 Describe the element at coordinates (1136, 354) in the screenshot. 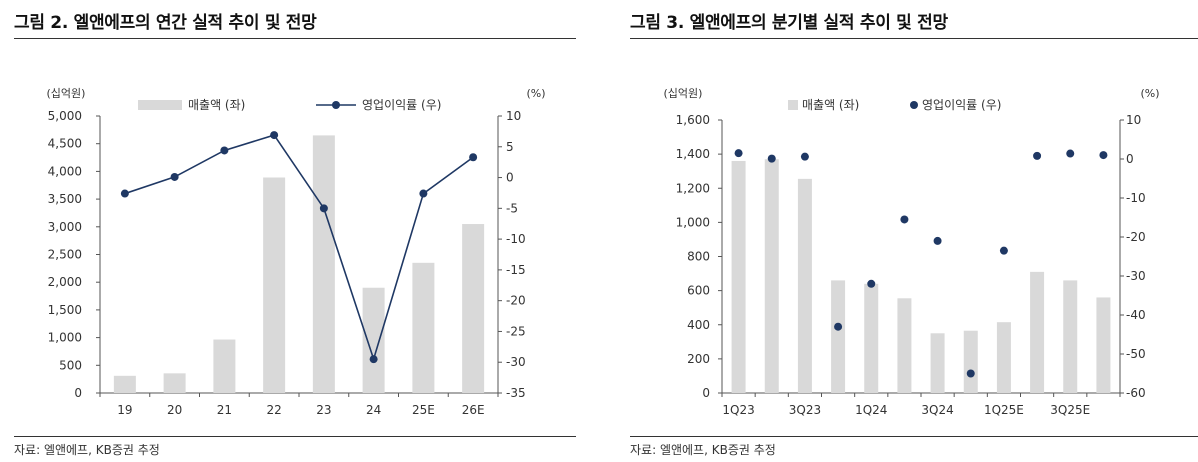

I see `right-tick-label: -50` at that location.